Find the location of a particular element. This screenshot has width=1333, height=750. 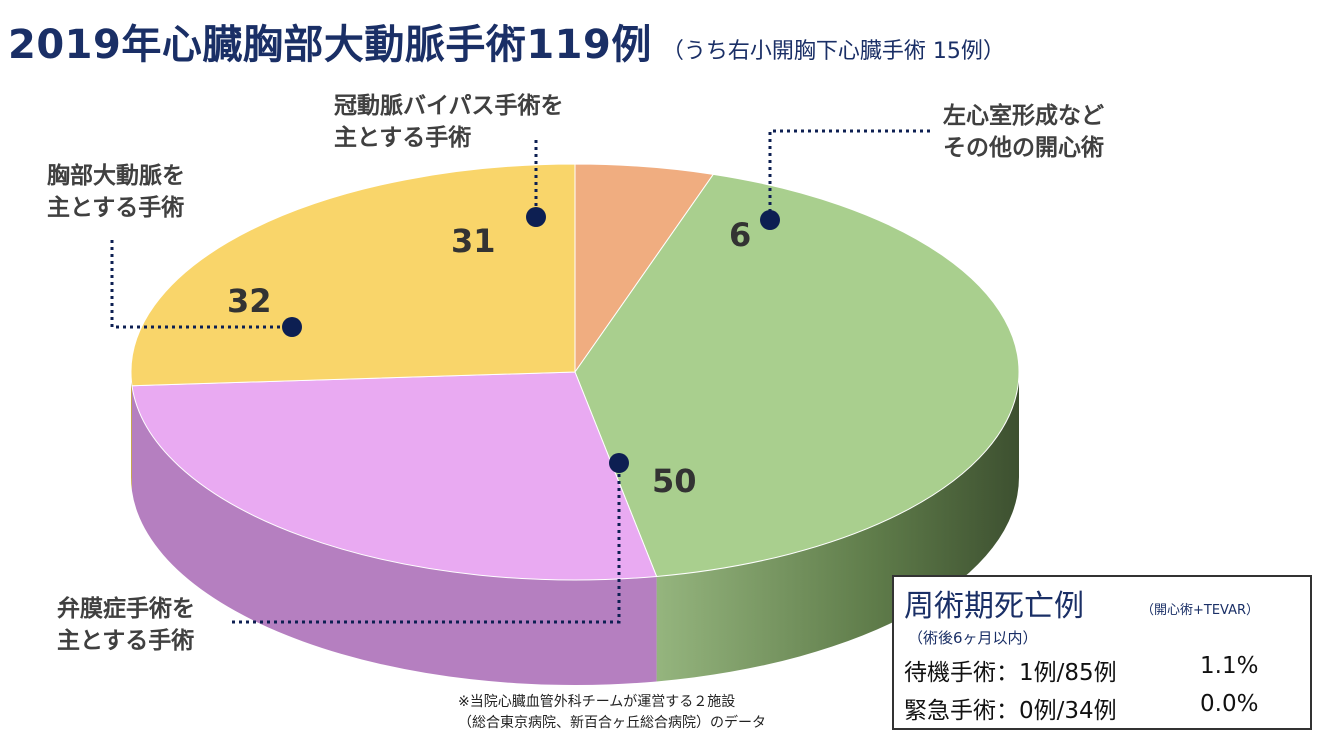

leader-line-valve is located at coordinates (426, 543).